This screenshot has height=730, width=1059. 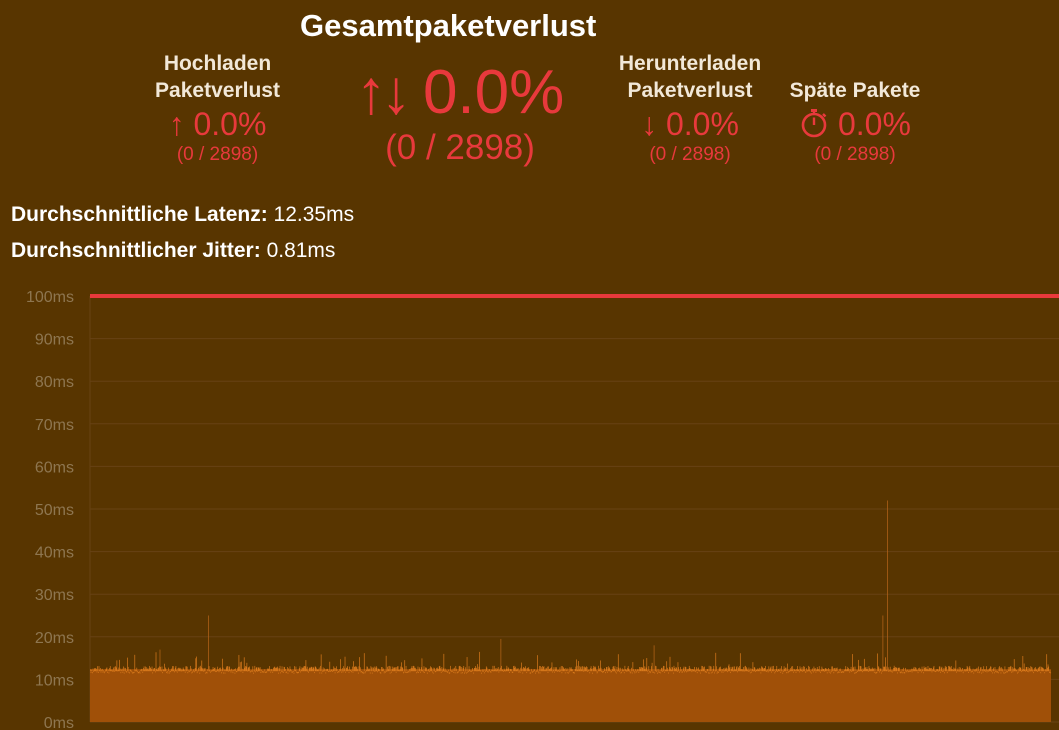 What do you see at coordinates (690, 90) in the screenshot?
I see `download-loss-label-line2: Paketverlust` at bounding box center [690, 90].